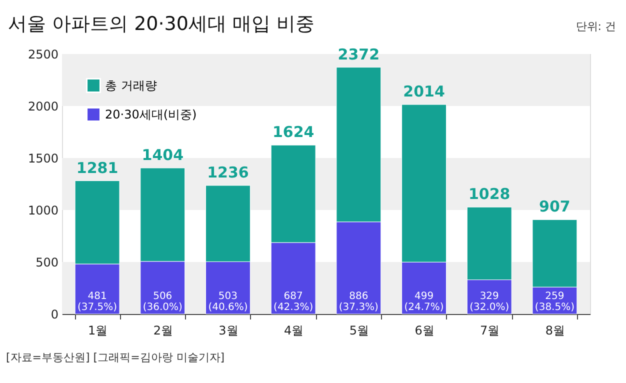 Image resolution: width=626 pixels, height=383 pixels. What do you see at coordinates (43, 159) in the screenshot?
I see `y-tick-label: 1500` at bounding box center [43, 159].